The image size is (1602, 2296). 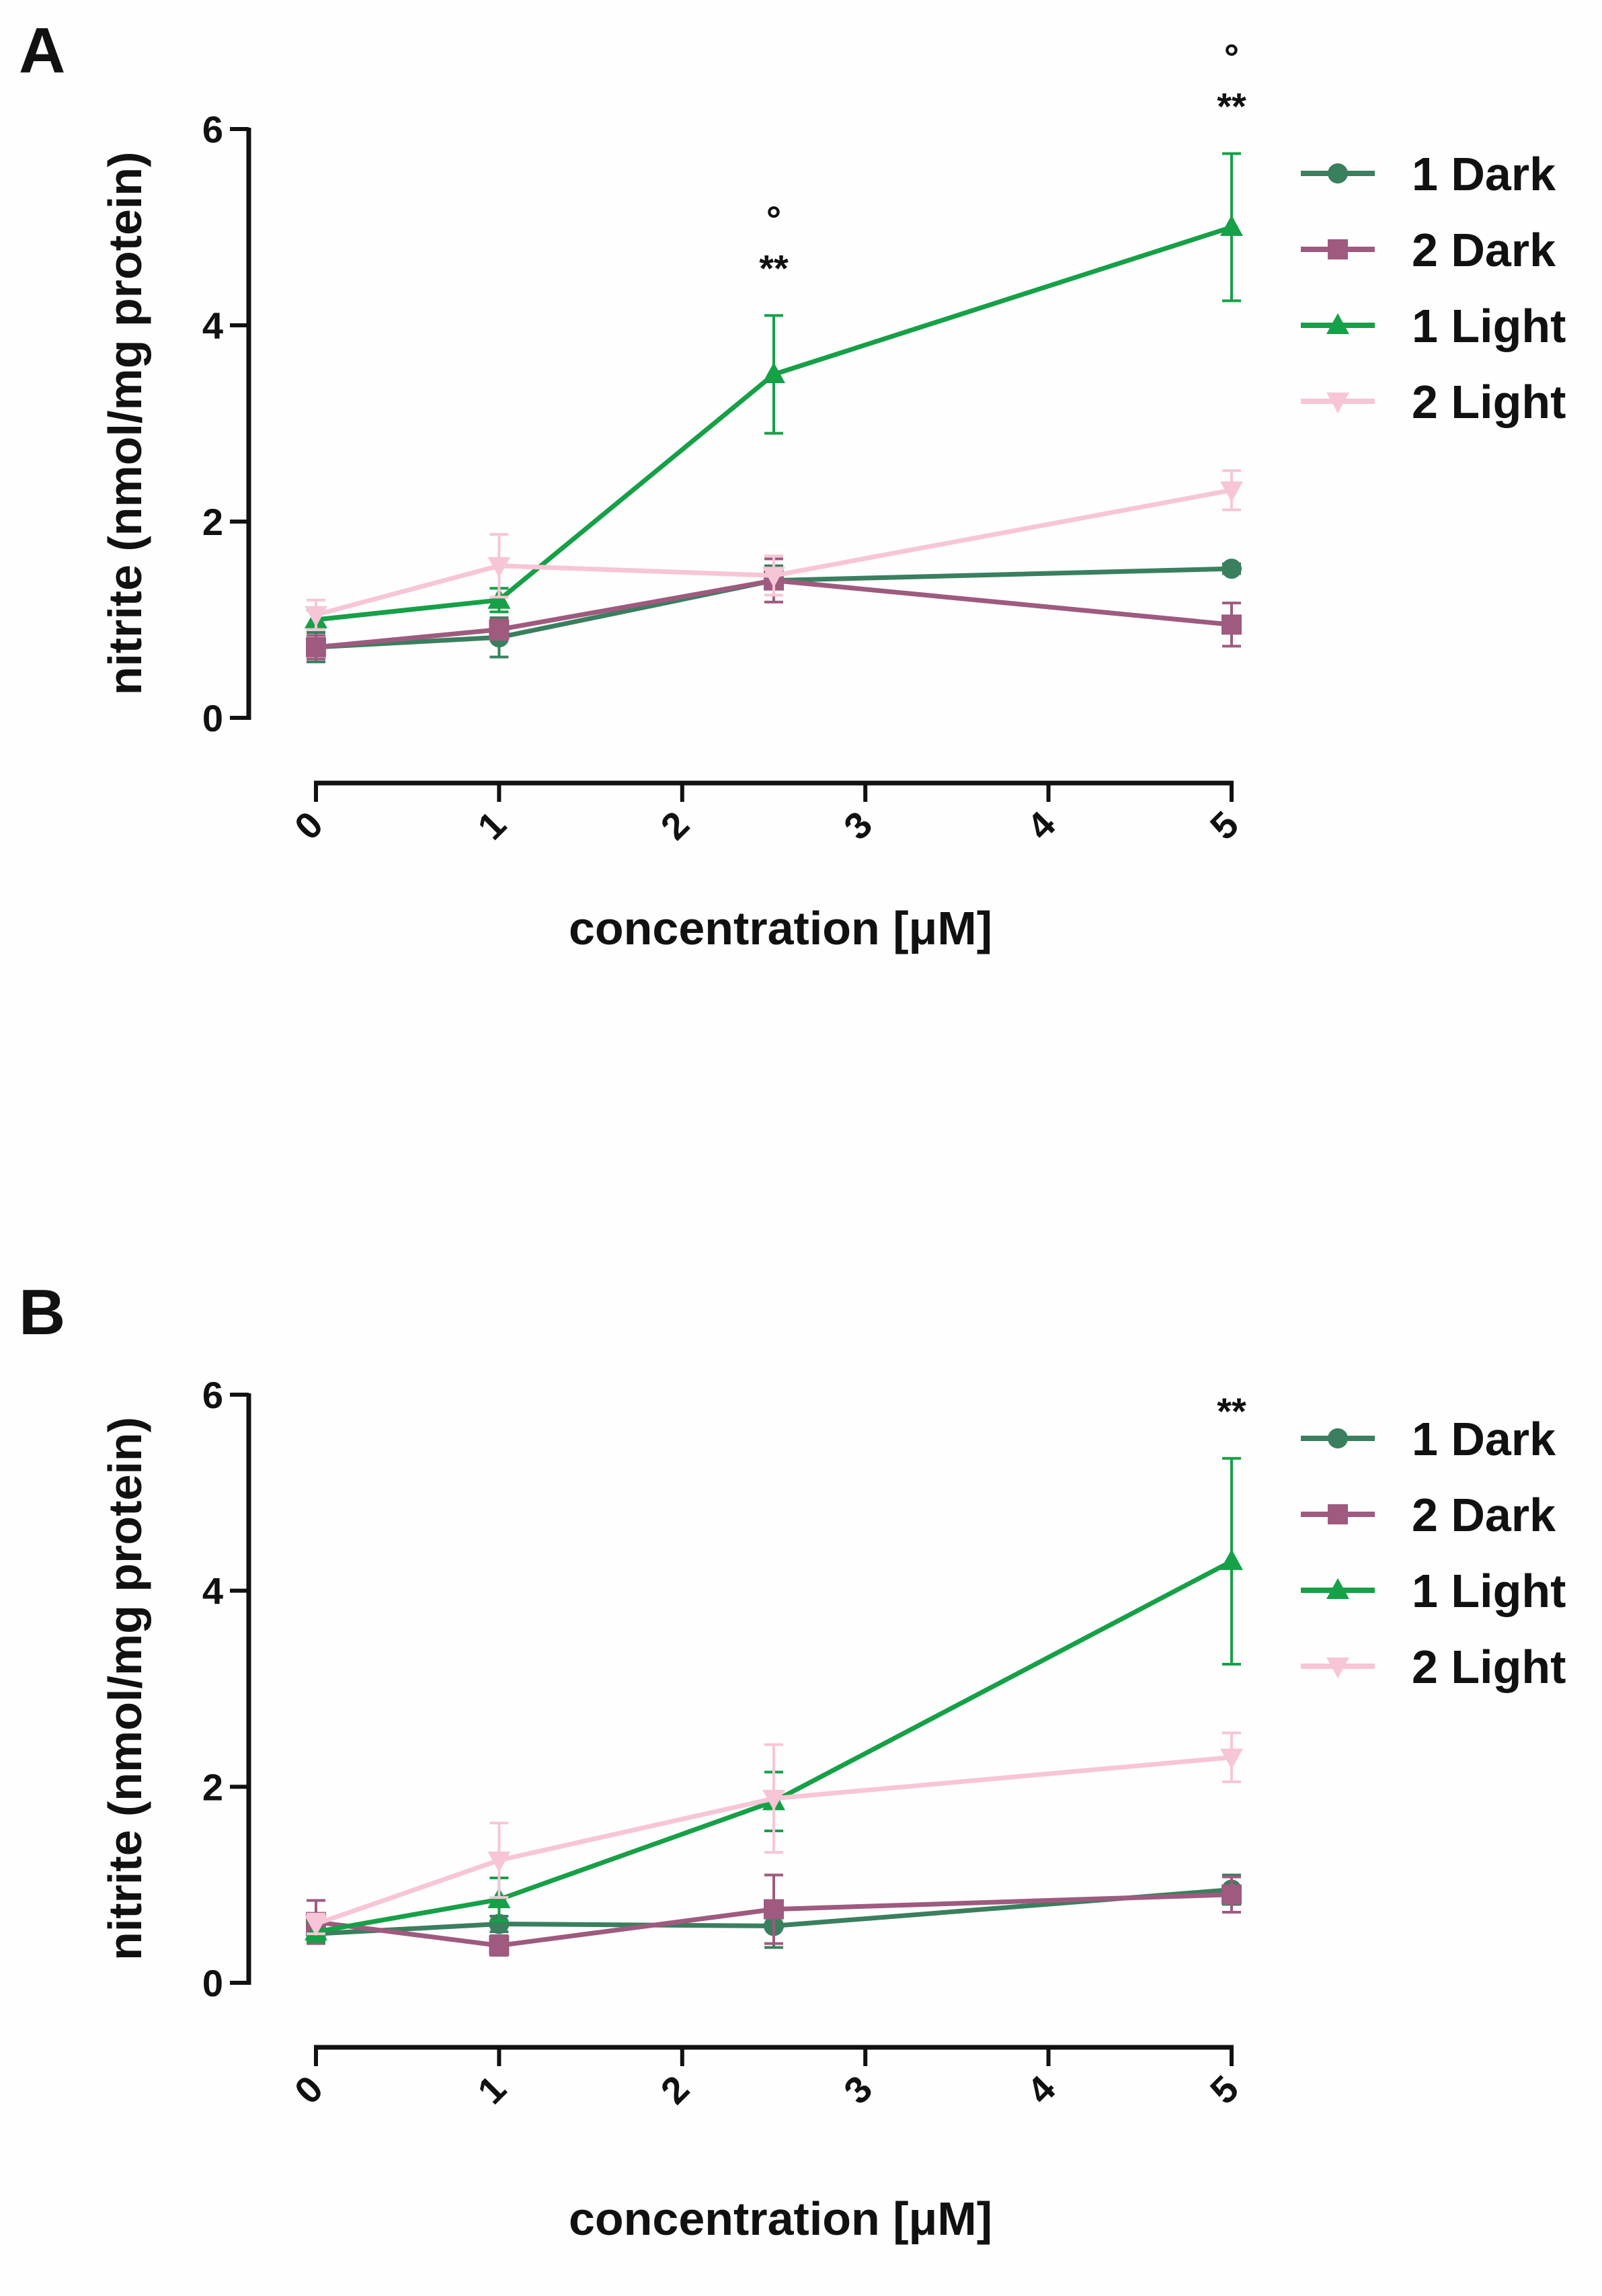 What do you see at coordinates (42, 1312) in the screenshot?
I see `panel-letter: B` at bounding box center [42, 1312].